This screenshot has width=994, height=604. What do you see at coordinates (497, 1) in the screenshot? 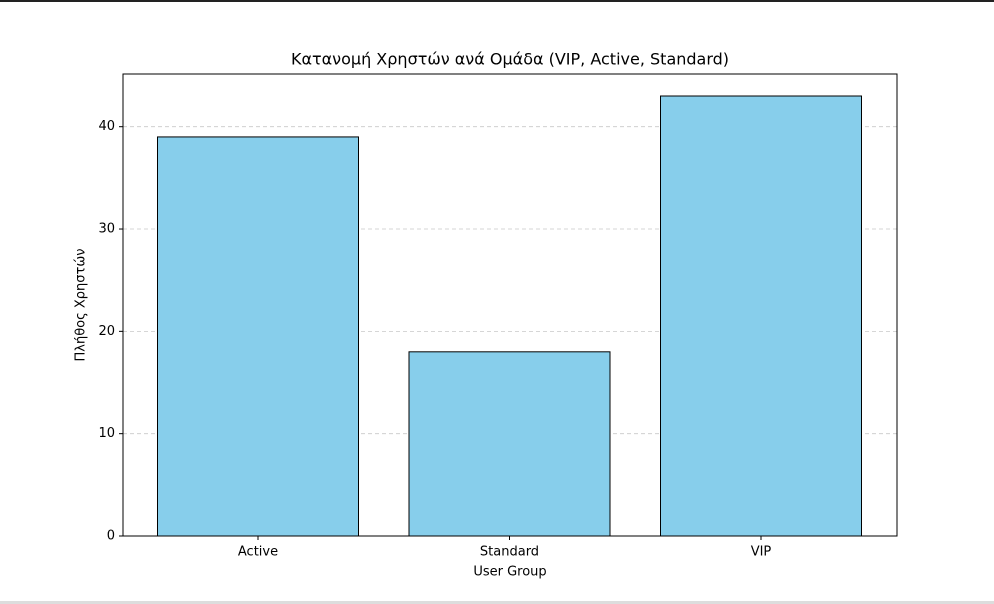
I see `top-border` at bounding box center [497, 1].